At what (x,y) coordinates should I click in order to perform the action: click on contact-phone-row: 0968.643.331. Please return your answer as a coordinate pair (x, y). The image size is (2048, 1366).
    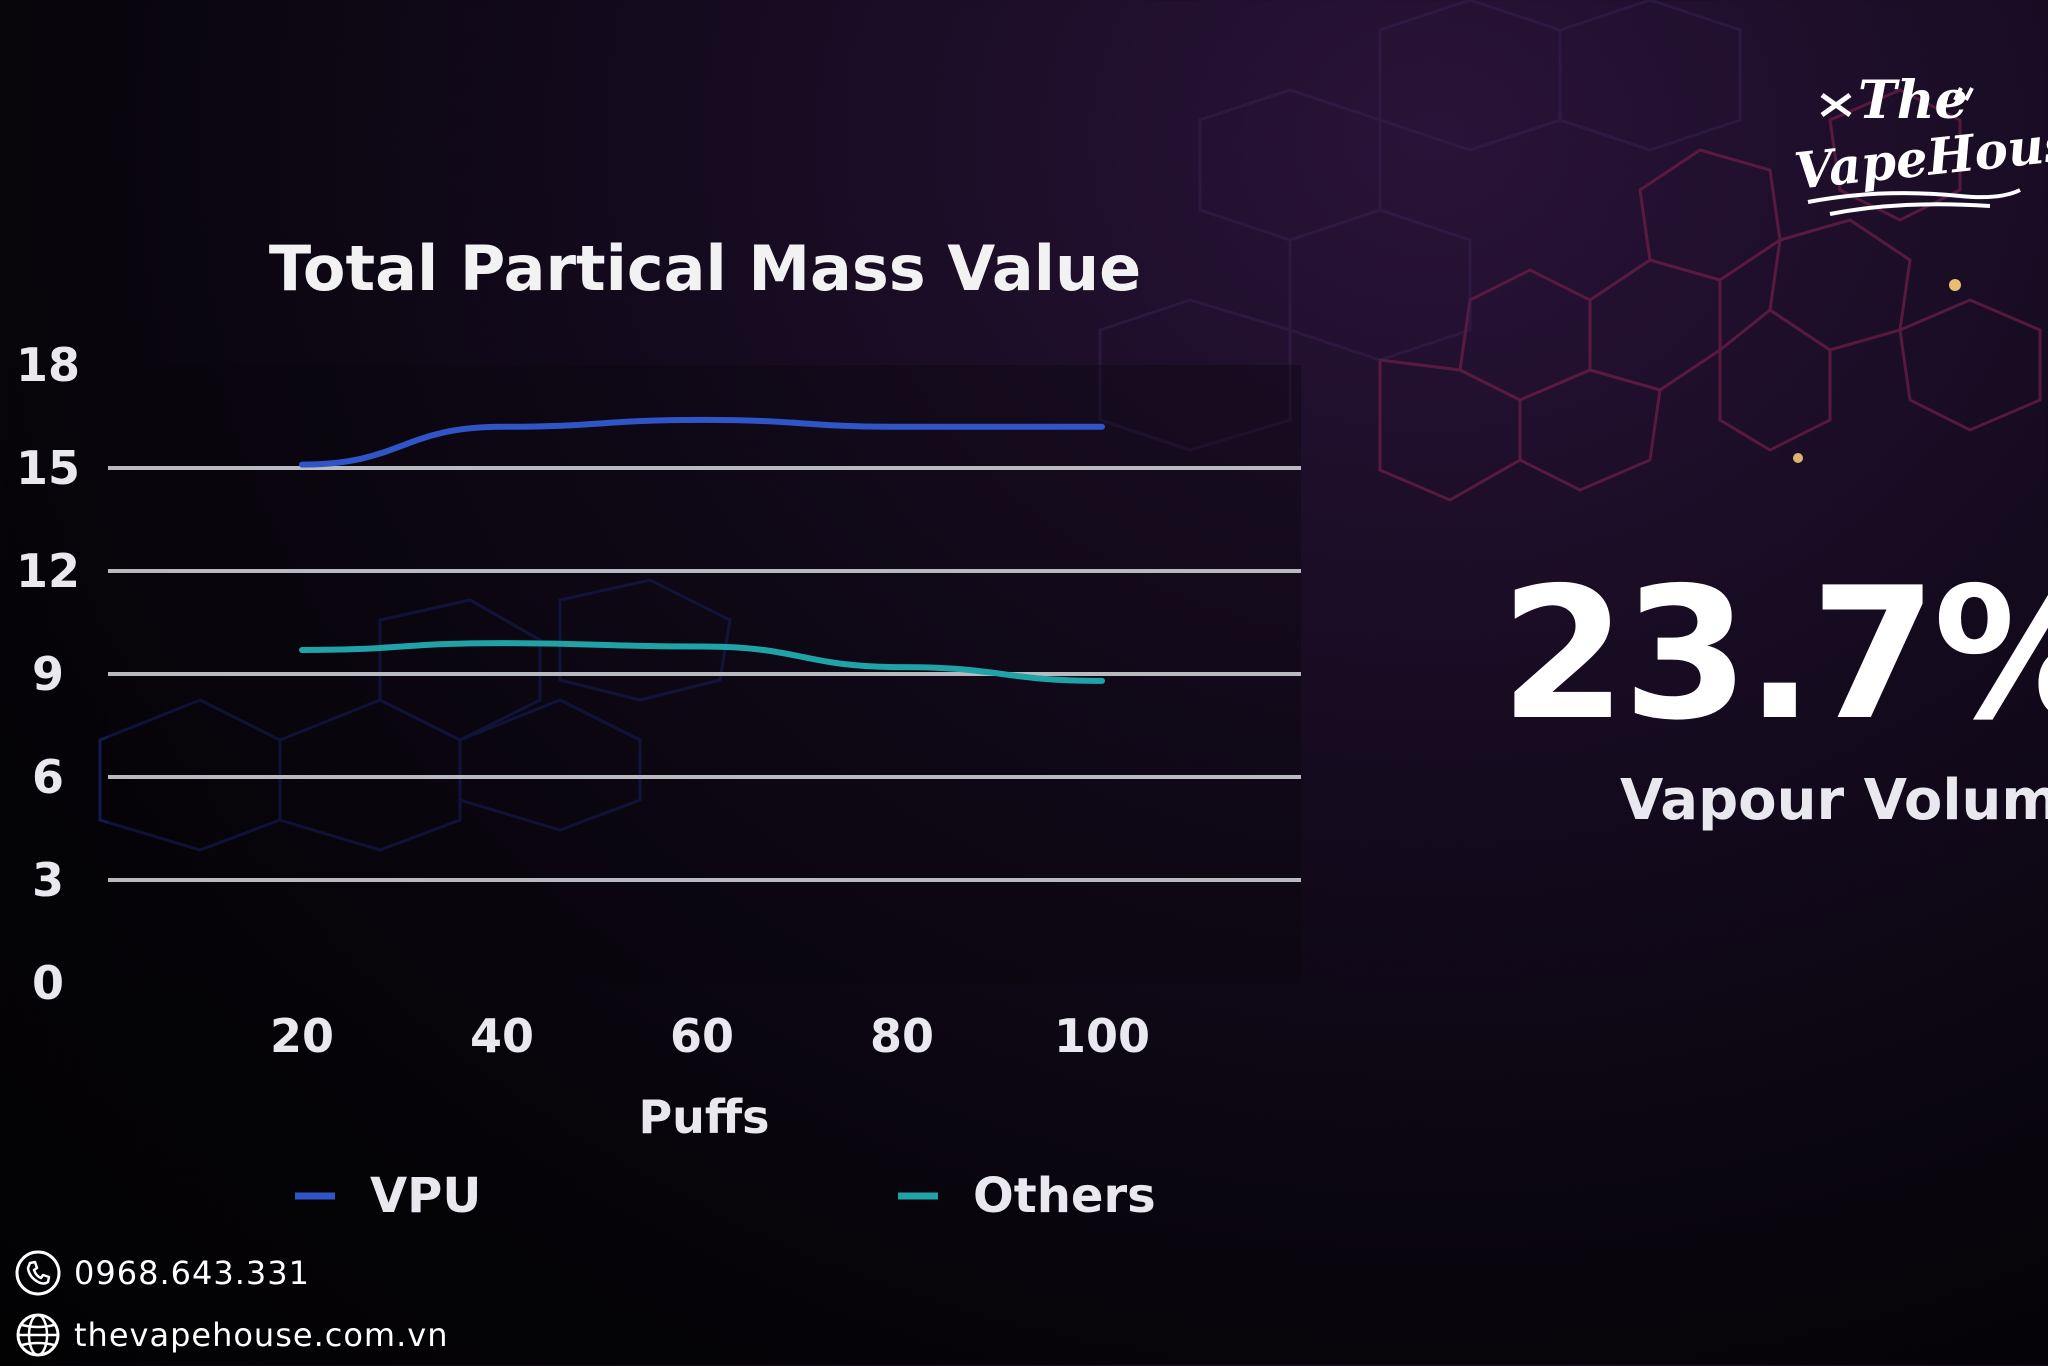
    Looking at the image, I should click on (231, 1273).